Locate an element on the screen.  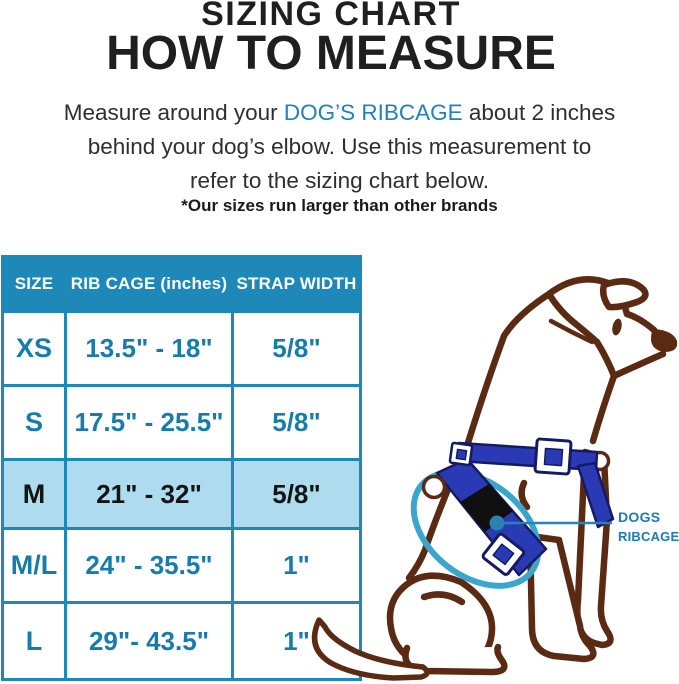
cell-strap-s: 5/8" is located at coordinates (296, 422).